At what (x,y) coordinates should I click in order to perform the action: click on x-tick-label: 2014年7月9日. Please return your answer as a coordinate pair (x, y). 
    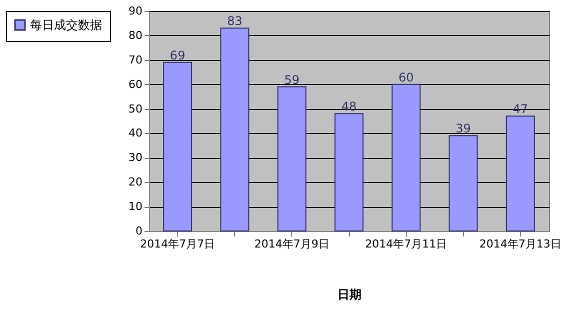
    Looking at the image, I should click on (292, 244).